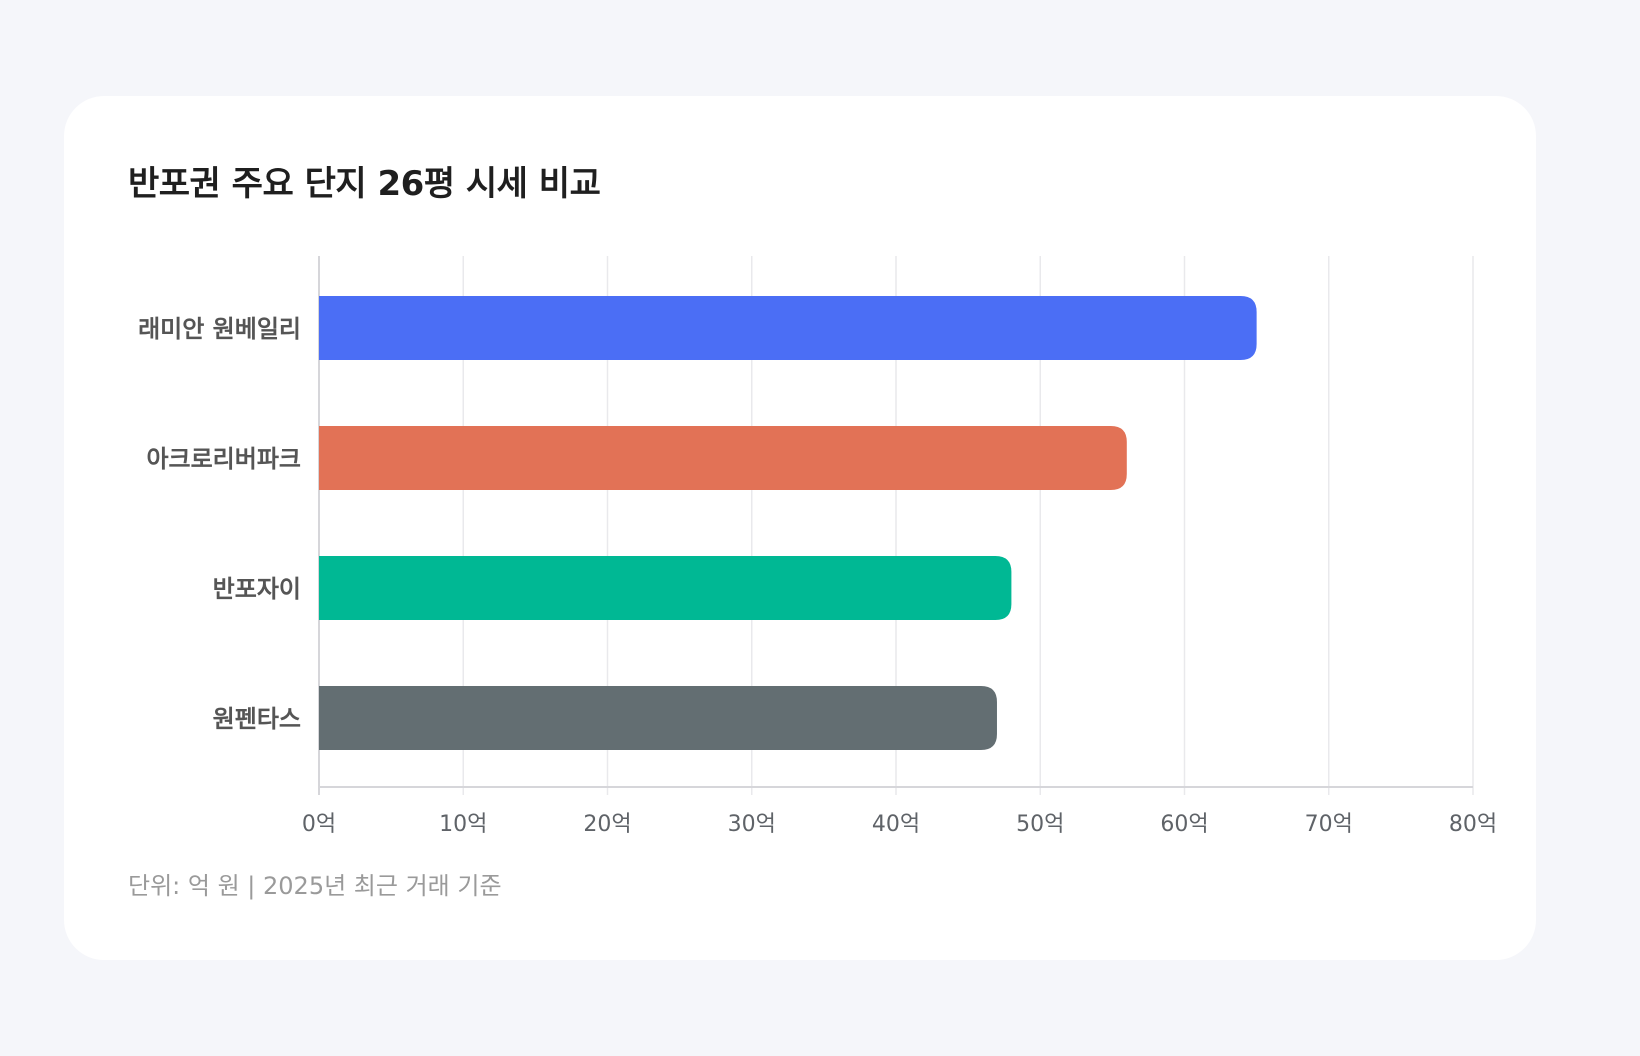 The height and width of the screenshot is (1056, 1640). What do you see at coordinates (257, 589) in the screenshot?
I see `category-label: 반포자이` at bounding box center [257, 589].